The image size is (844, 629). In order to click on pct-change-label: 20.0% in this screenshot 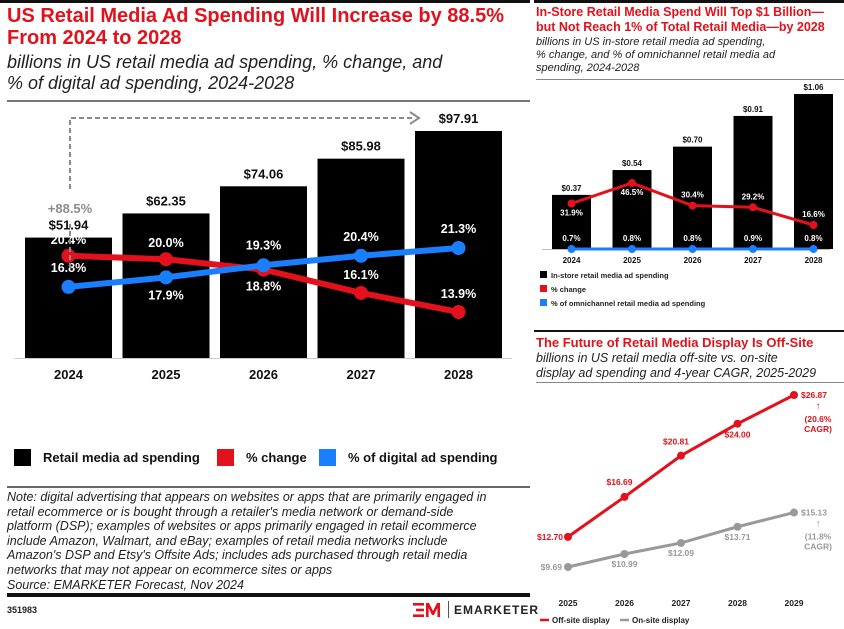, I will do `click(165, 243)`.